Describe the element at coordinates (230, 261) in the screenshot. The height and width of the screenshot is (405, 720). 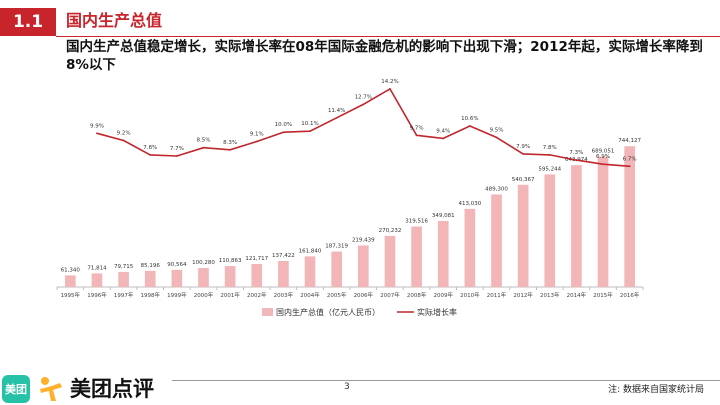
I see `gdp-bar-label: 110,863` at that location.